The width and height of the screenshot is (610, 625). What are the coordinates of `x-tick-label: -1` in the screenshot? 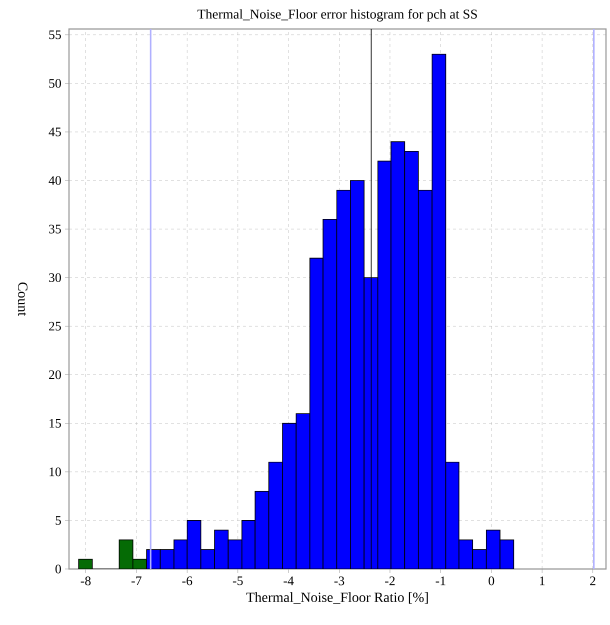 It's located at (441, 581).